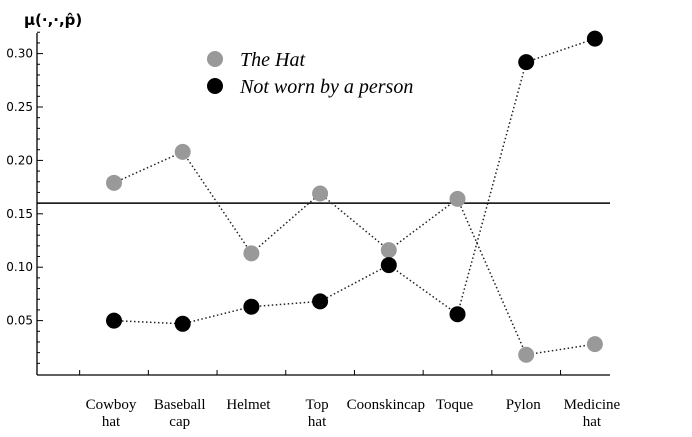  I want to click on category-label: Toque, so click(455, 405).